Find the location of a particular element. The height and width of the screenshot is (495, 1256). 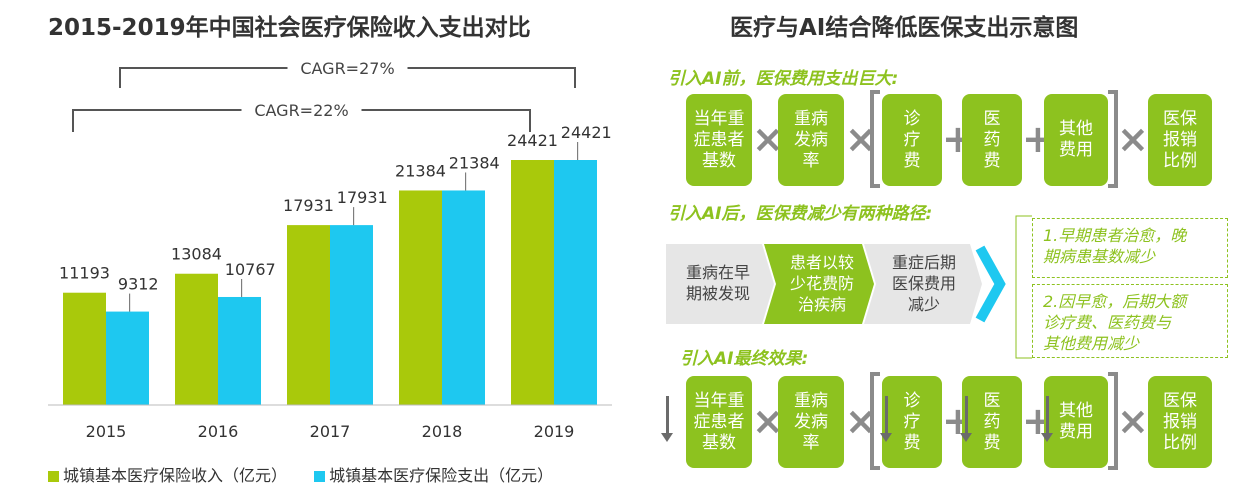

data-label-expense: 21384 is located at coordinates (474, 162).